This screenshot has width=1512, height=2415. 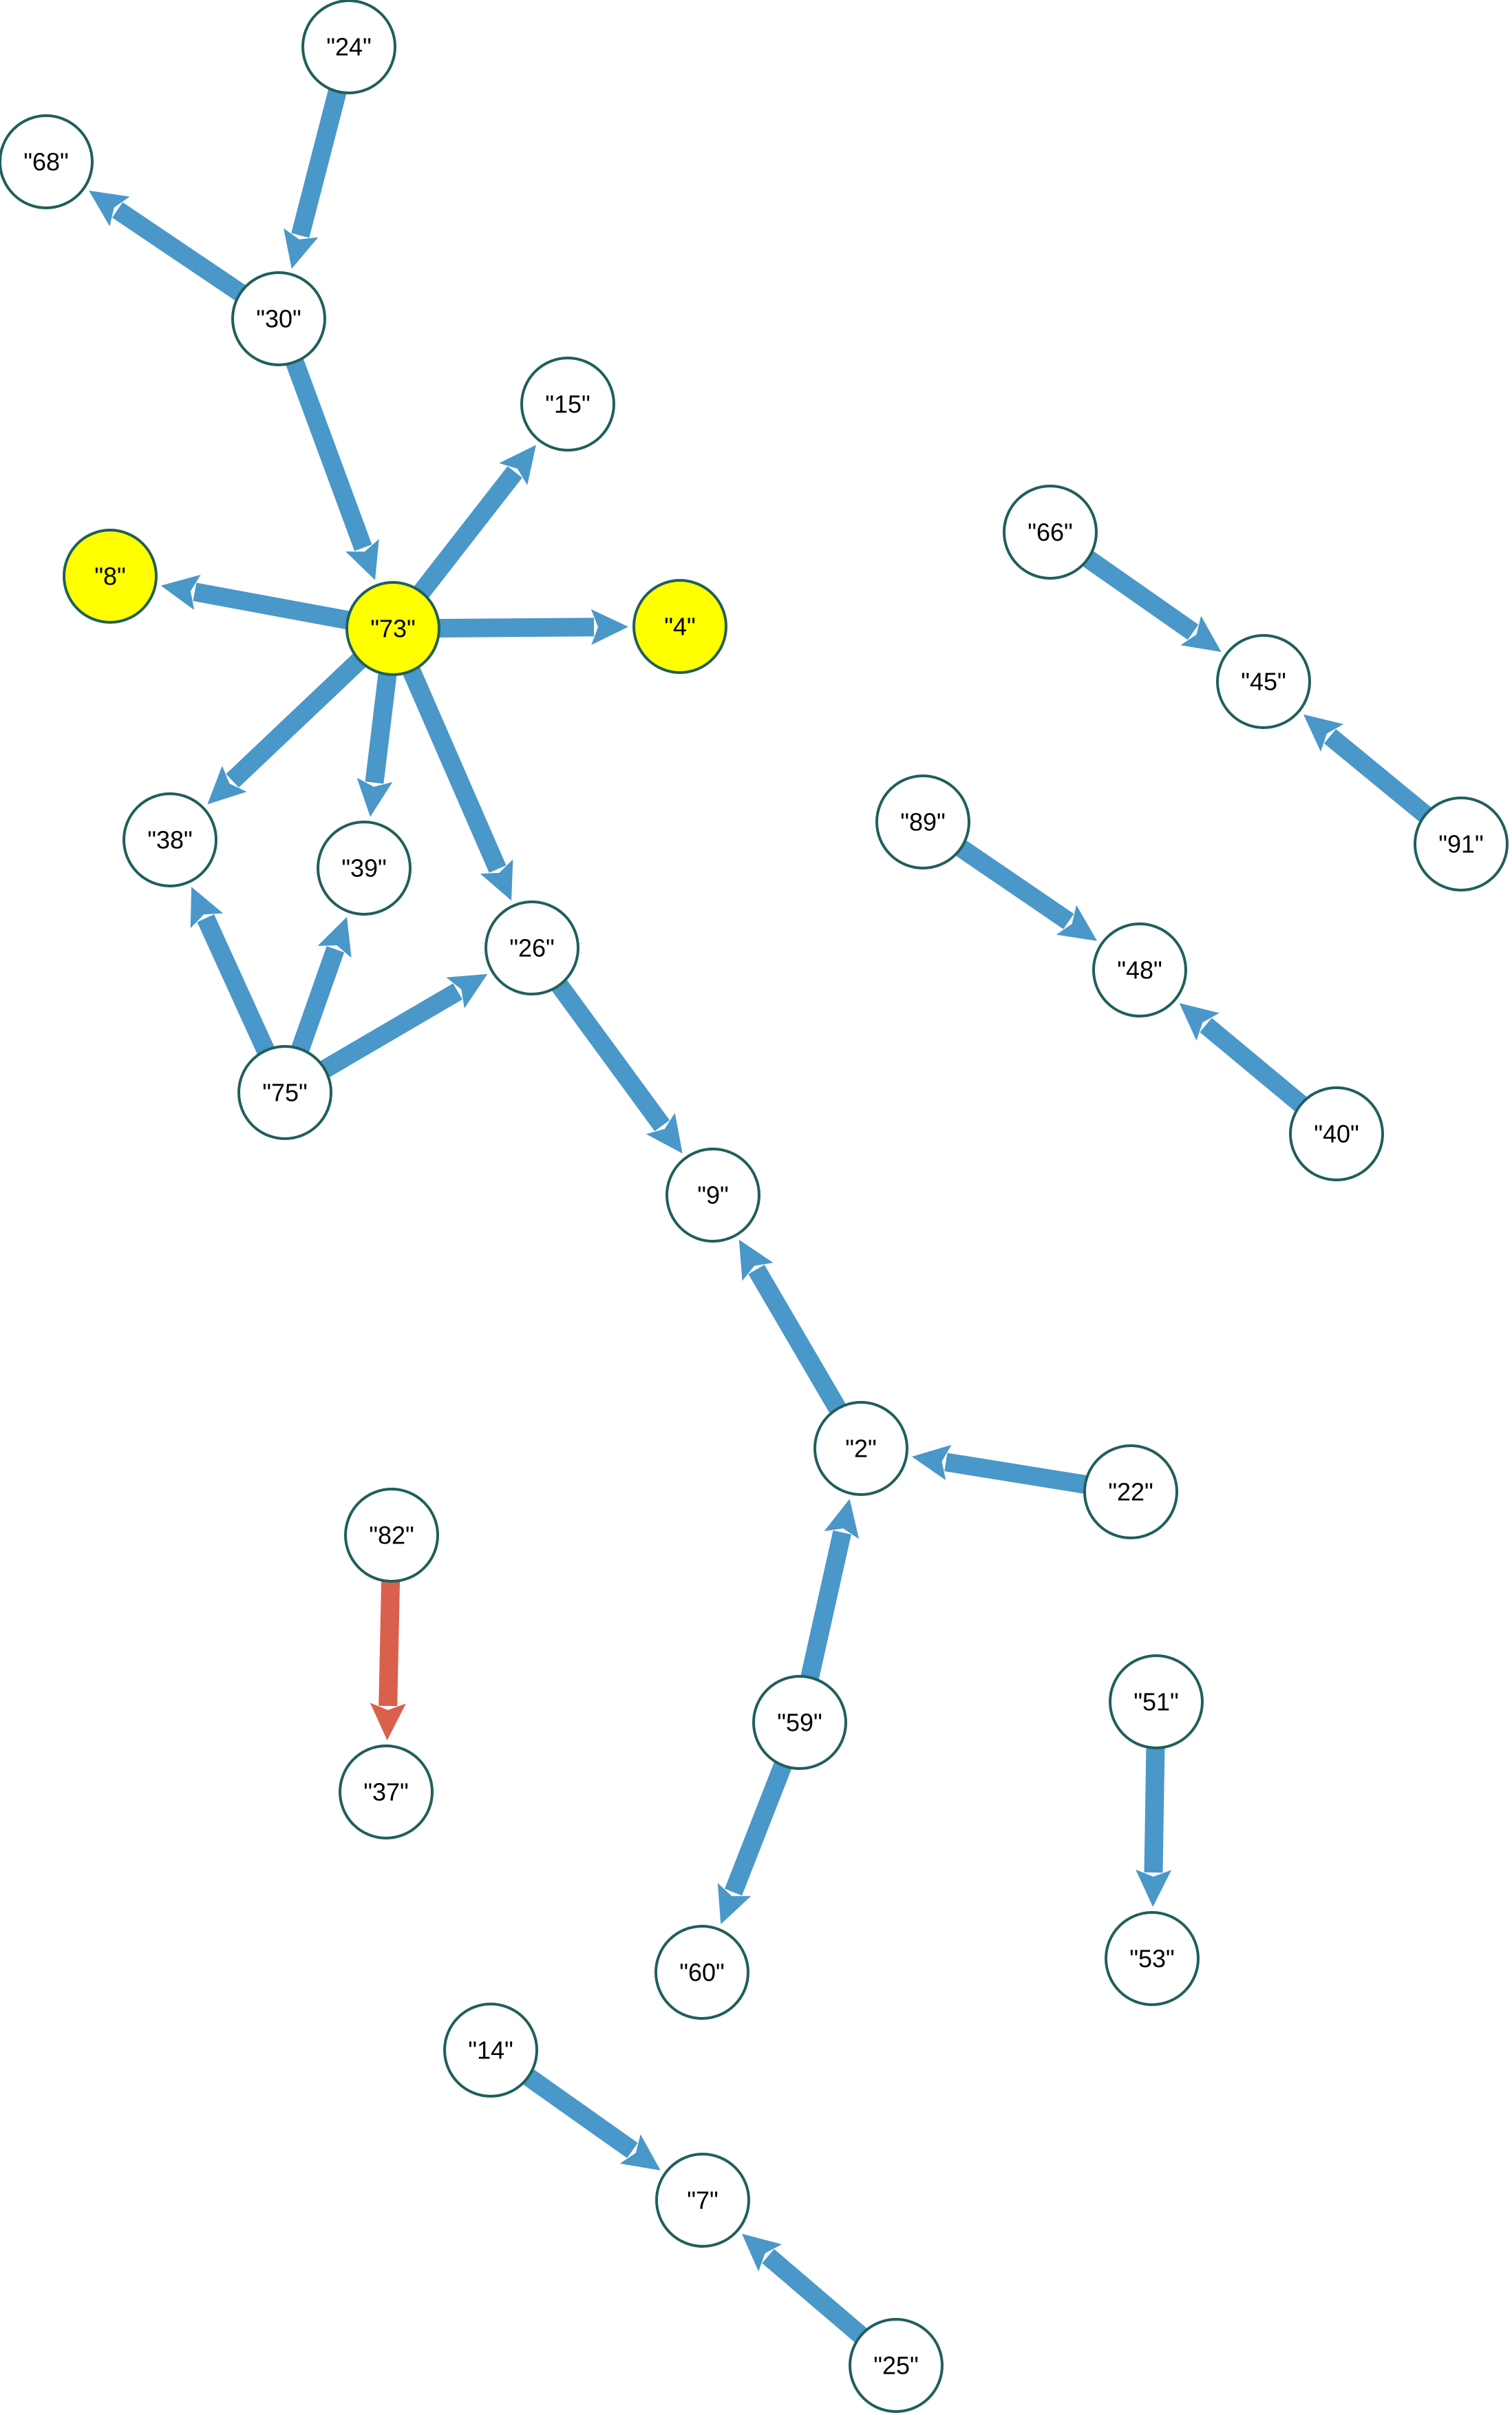 I want to click on node-53: "53", so click(x=1152, y=1959).